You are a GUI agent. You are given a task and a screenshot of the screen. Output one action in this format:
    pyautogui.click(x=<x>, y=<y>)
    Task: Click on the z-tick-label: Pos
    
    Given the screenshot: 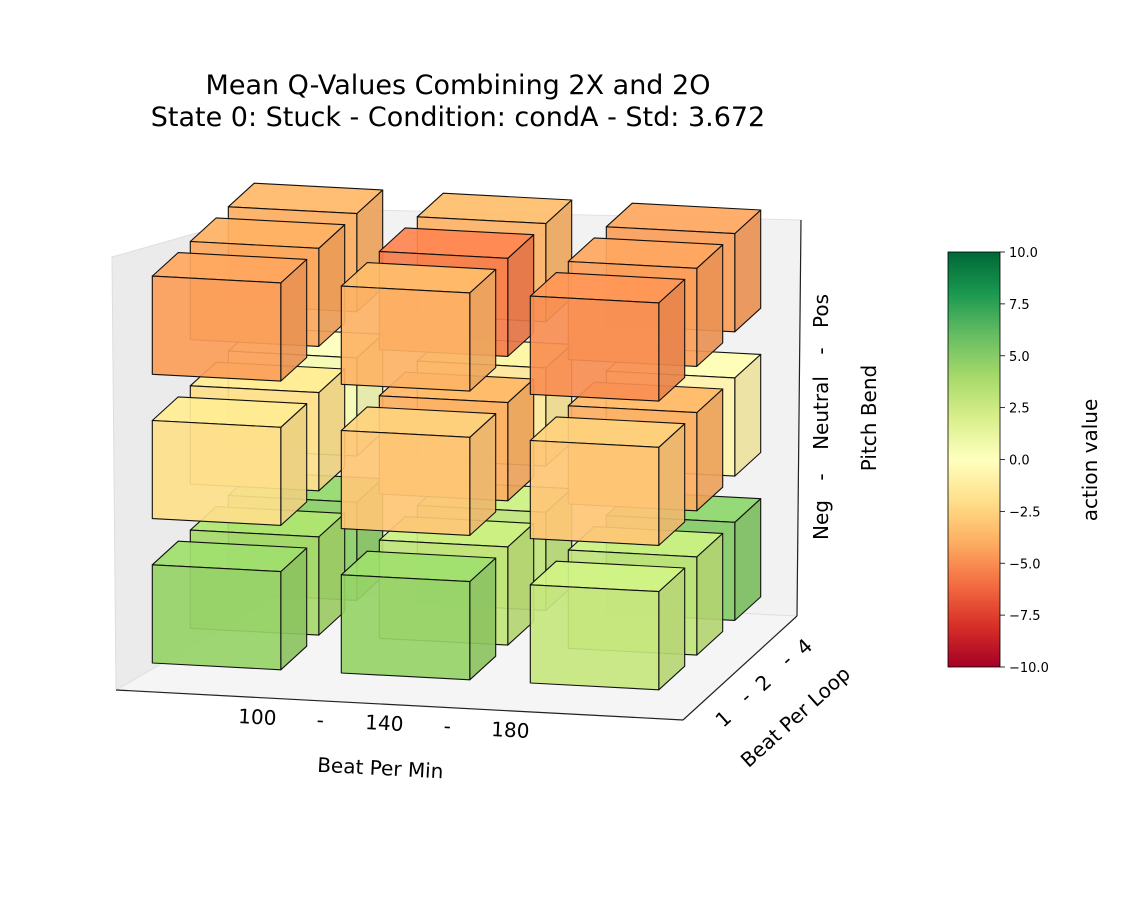 What is the action you would take?
    pyautogui.click(x=821, y=311)
    